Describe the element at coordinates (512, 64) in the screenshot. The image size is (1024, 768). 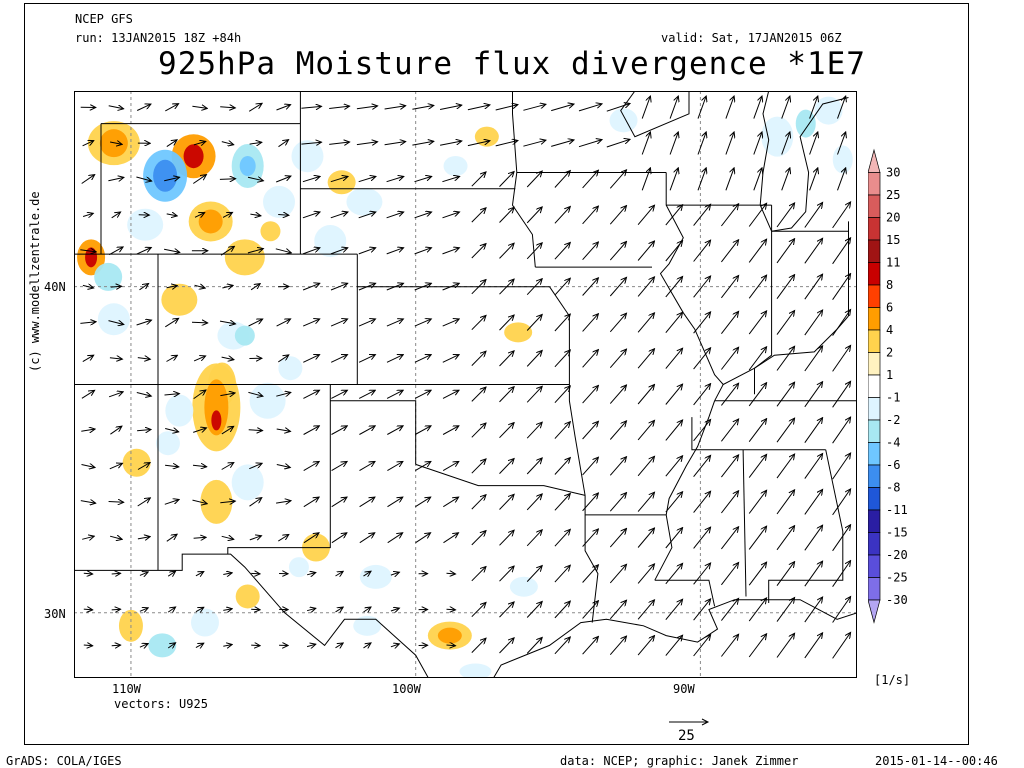
I see `map-title: 925hPa Moisture flux divergence *1E7` at that location.